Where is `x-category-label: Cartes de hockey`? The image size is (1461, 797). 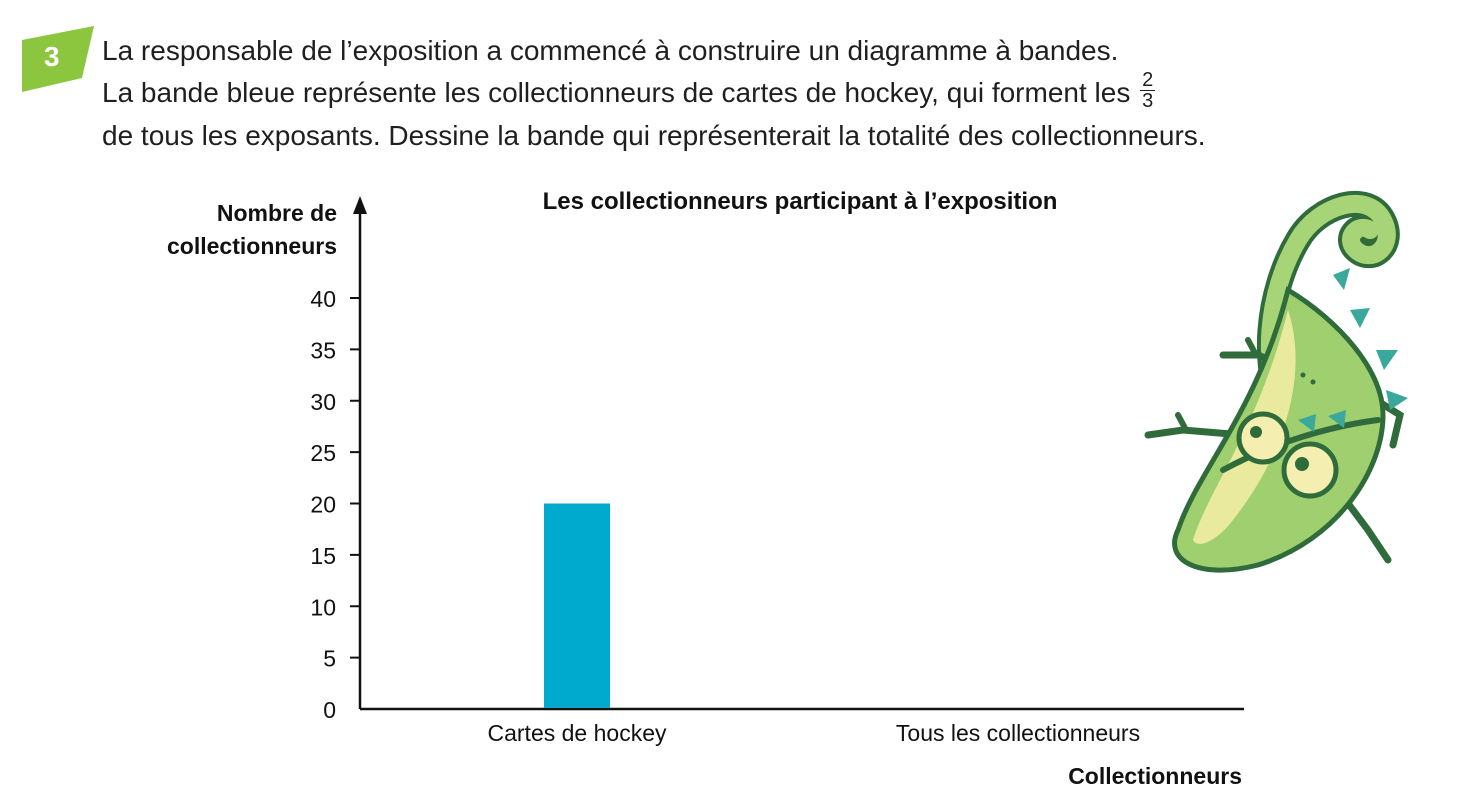 x-category-label: Cartes de hockey is located at coordinates (577, 733).